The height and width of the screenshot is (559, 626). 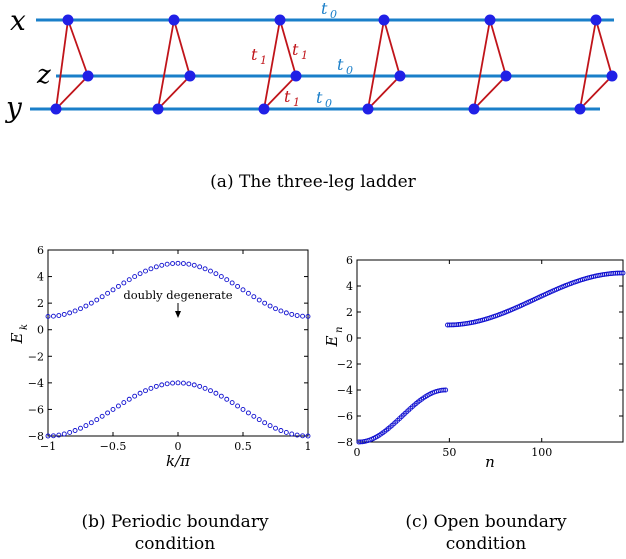 I want to click on b-ytick-label: 6, so click(x=40, y=250).